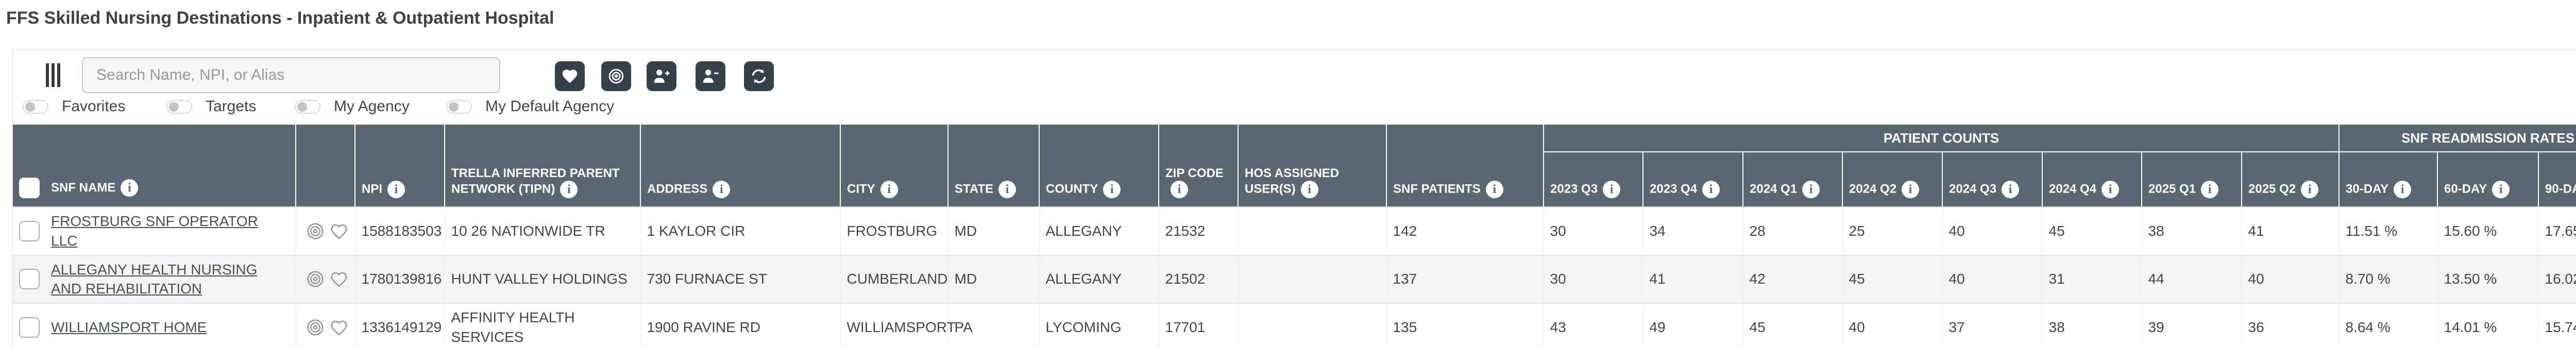 This screenshot has width=2576, height=347. What do you see at coordinates (291, 75) in the screenshot?
I see `search-input` at bounding box center [291, 75].